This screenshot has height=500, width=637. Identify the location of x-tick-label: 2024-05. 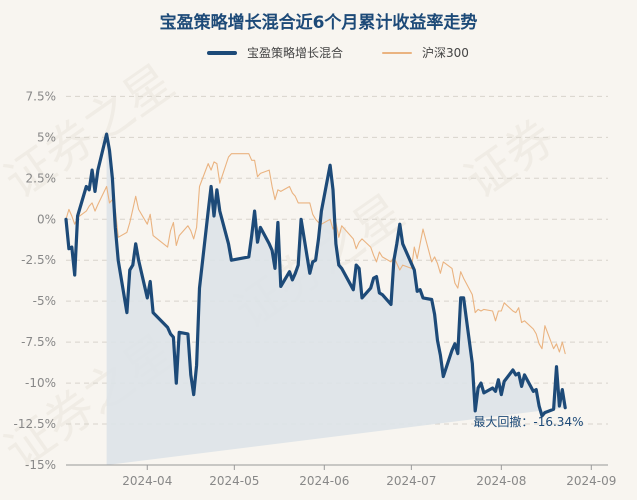
(234, 481).